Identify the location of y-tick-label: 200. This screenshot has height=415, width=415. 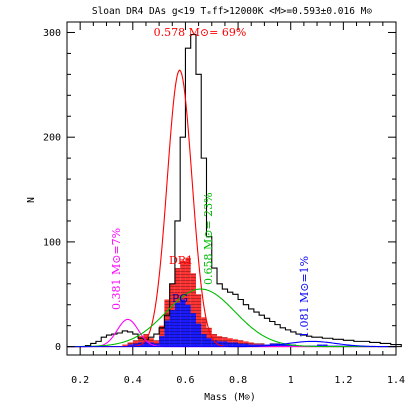
(52, 138).